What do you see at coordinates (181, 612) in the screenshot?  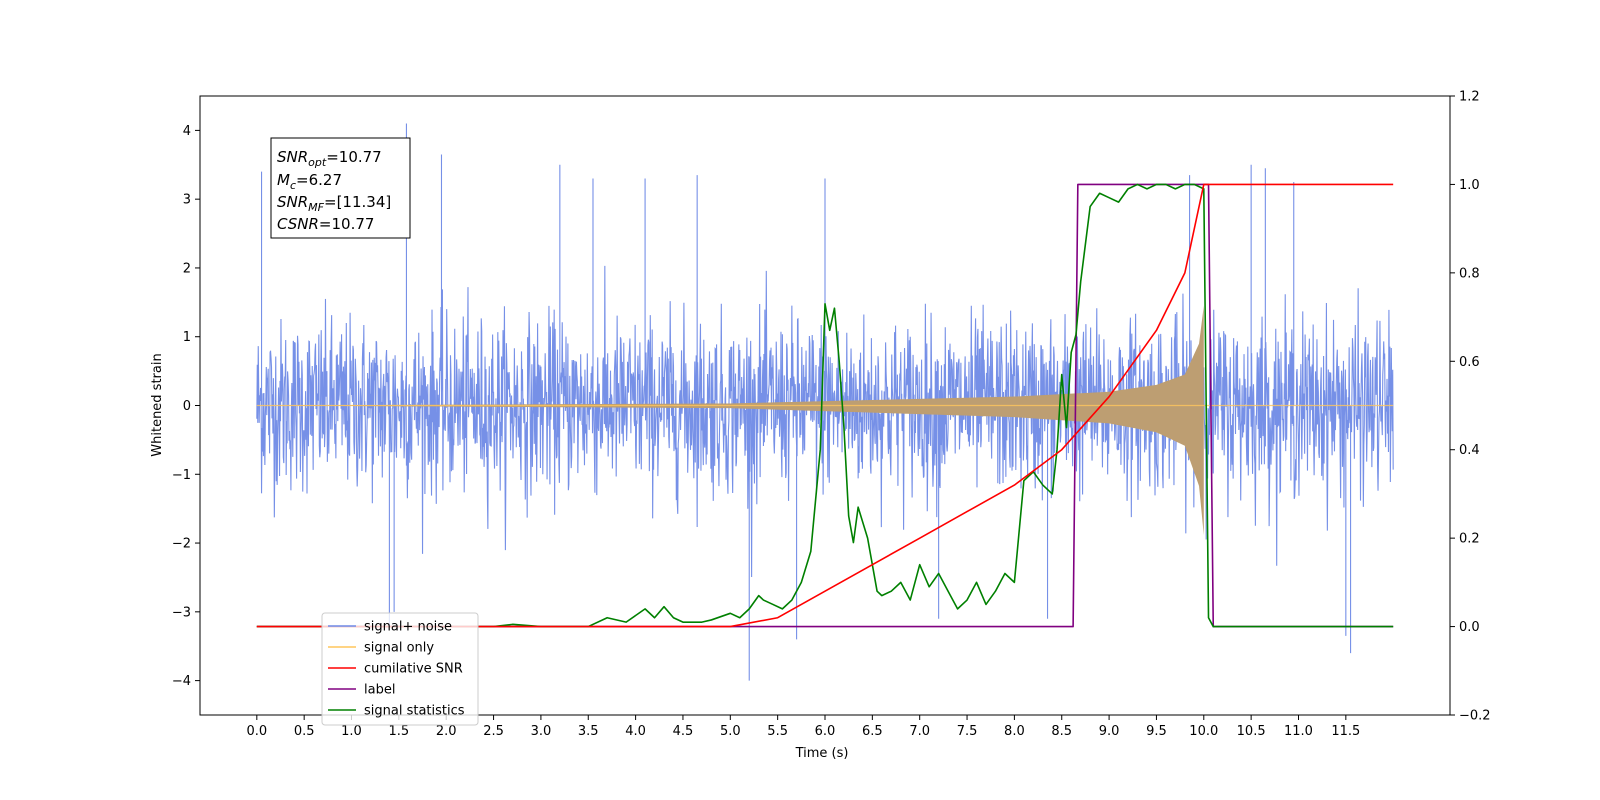 I see `y-left-tick-label: −3` at bounding box center [181, 612].